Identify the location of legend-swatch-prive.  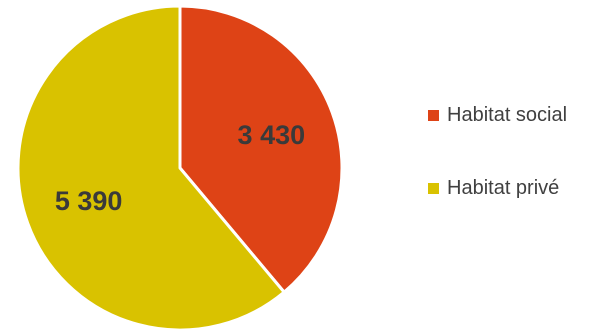
(433, 188).